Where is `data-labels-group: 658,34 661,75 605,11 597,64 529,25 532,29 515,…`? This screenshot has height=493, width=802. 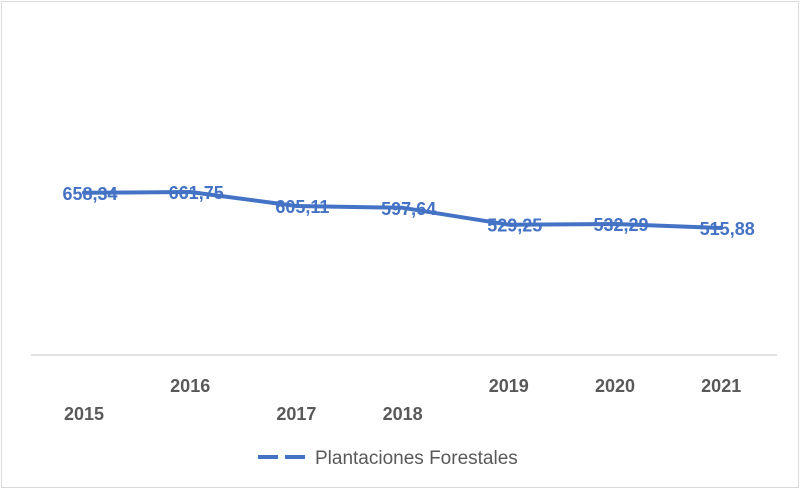
data-labels-group: 658,34 661,75 605,11 597,64 529,25 532,29 515,… is located at coordinates (408, 211).